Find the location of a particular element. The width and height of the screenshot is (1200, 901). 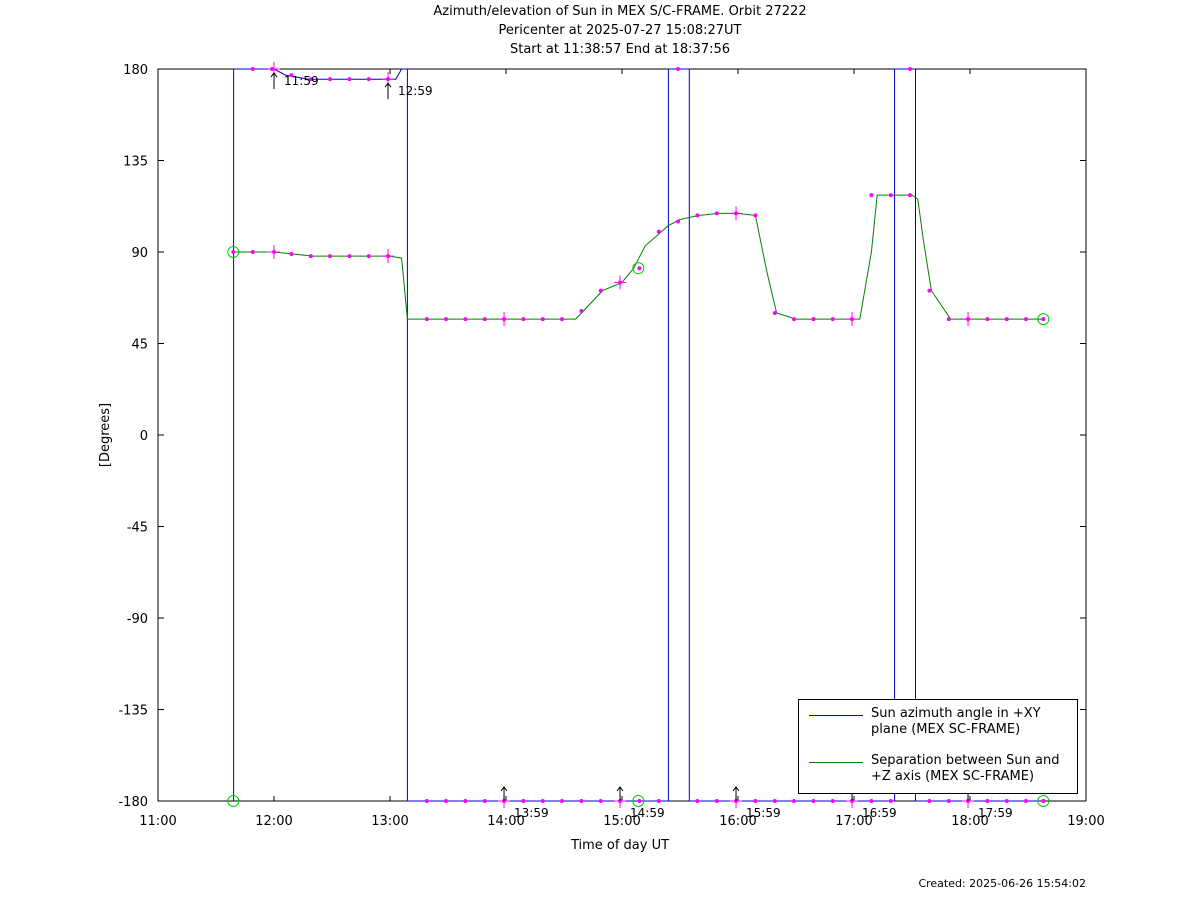

x-tick-label: 16:00 is located at coordinates (737, 821).